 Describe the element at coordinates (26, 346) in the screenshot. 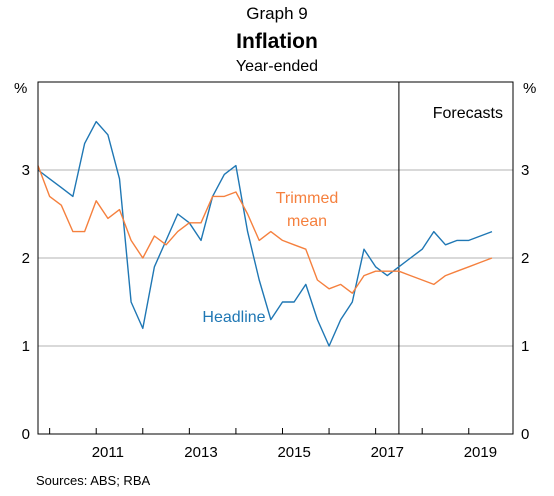

I see `y-tick-label-left: 1` at that location.